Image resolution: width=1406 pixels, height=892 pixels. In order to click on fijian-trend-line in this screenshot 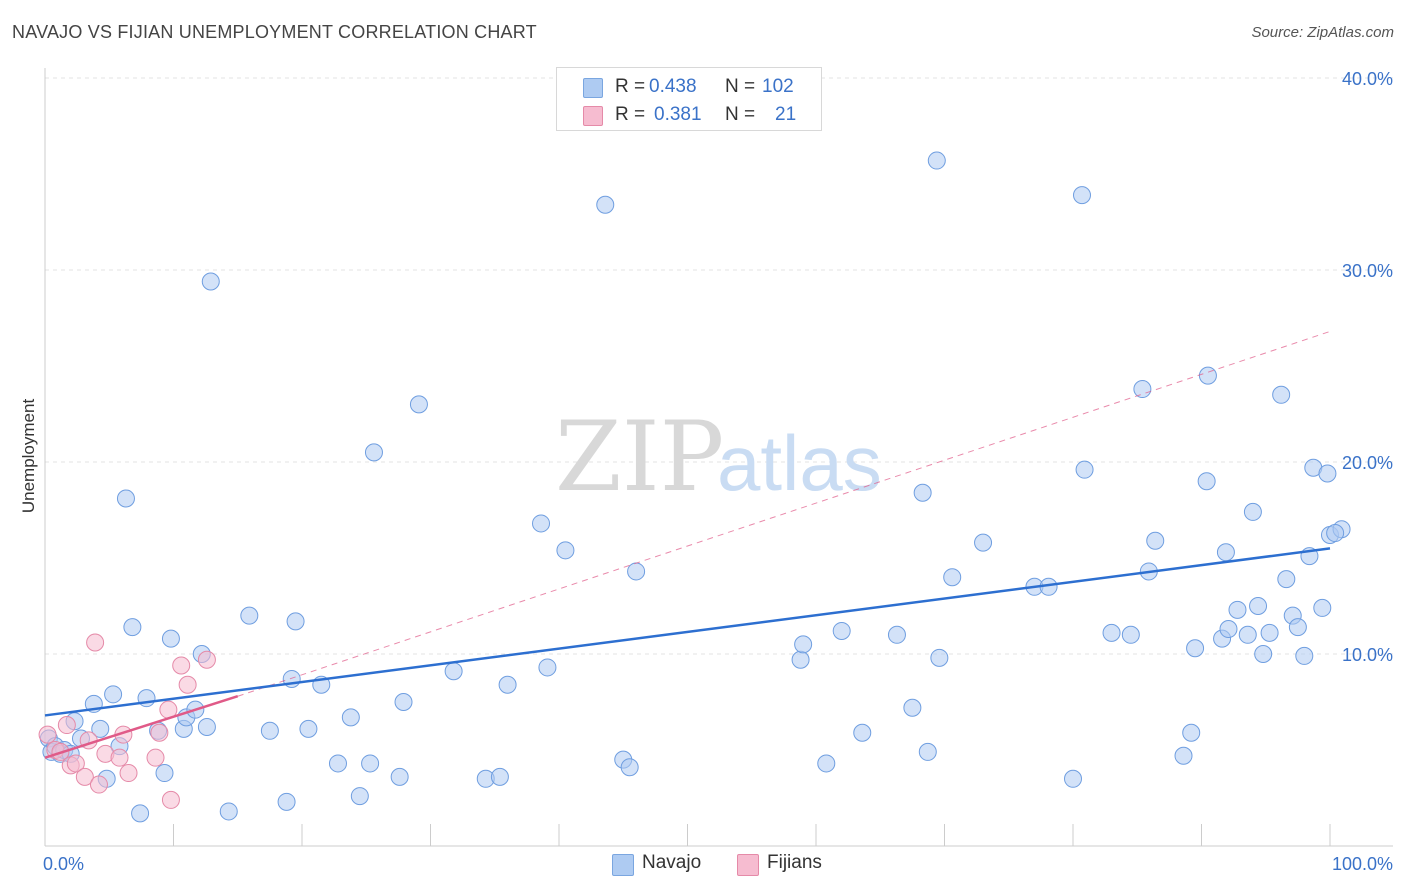, I will do `click(141, 727)`.